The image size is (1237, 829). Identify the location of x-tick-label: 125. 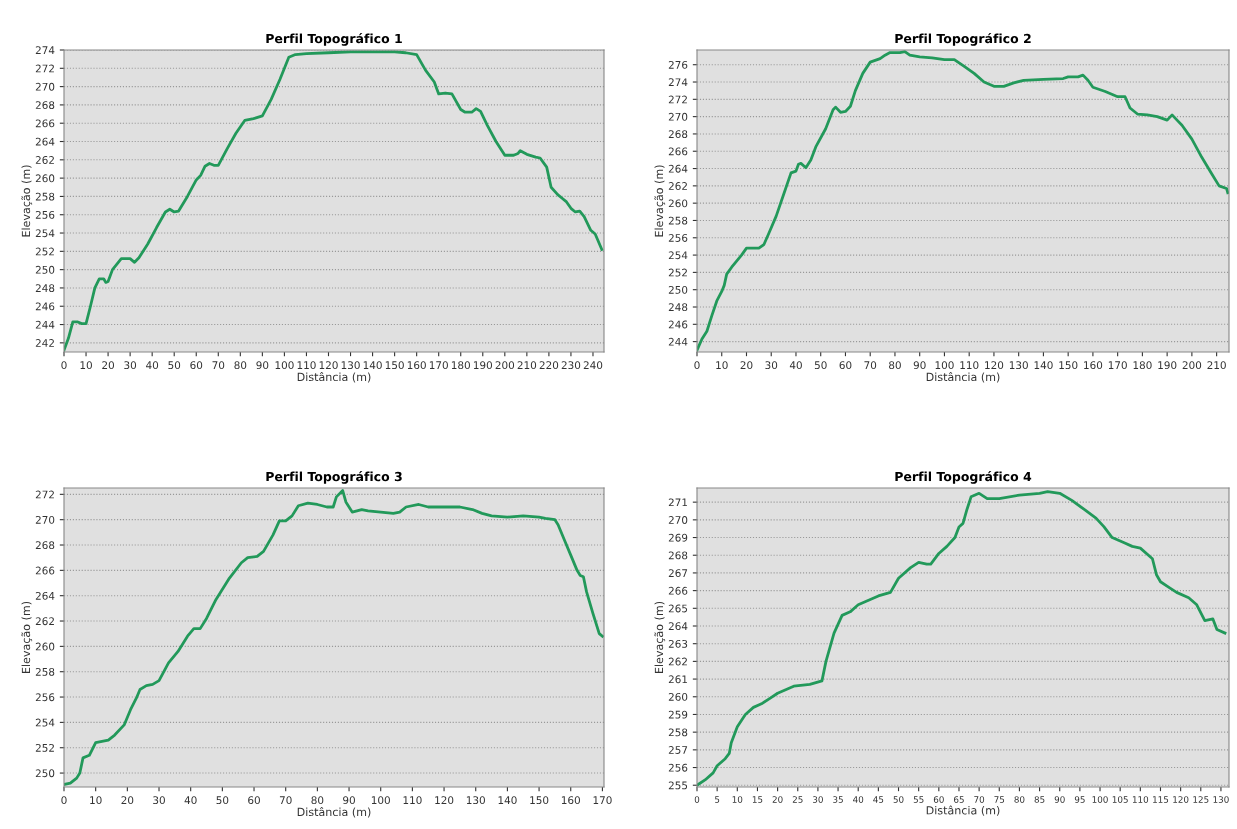
(1201, 799).